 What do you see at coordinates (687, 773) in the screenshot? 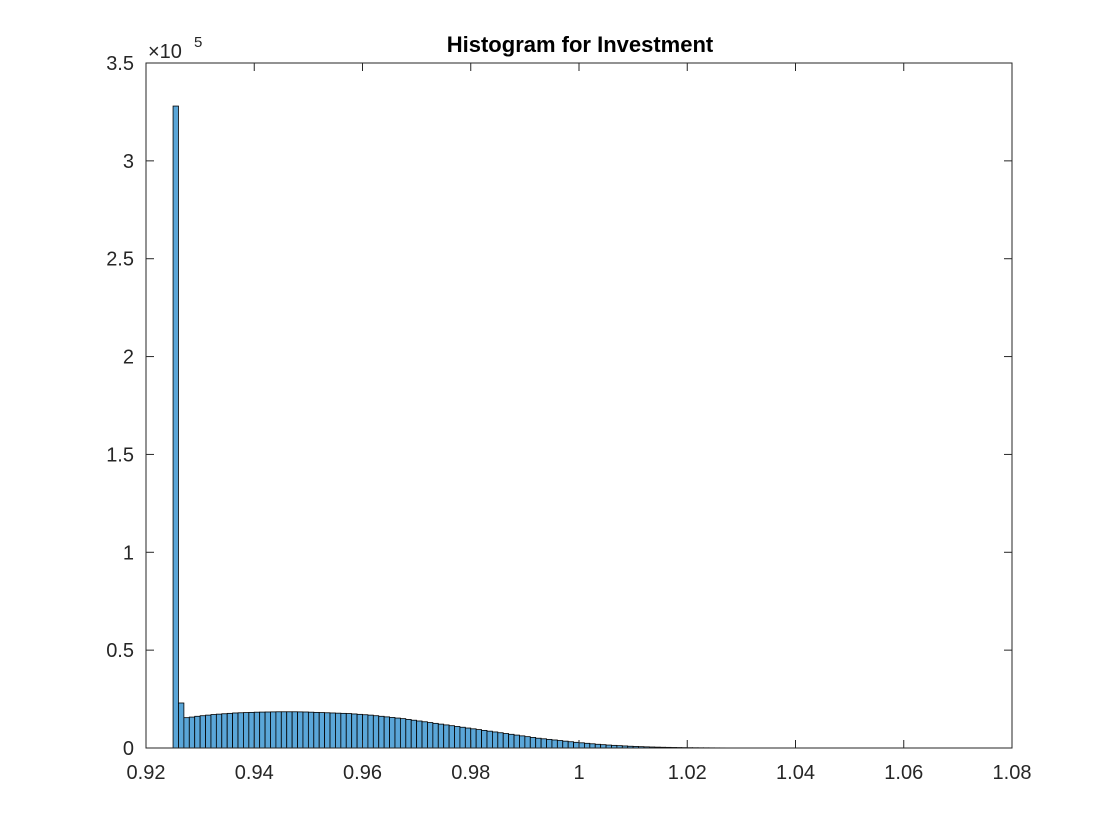
I see `x-tick-label: 1.02` at bounding box center [687, 773].